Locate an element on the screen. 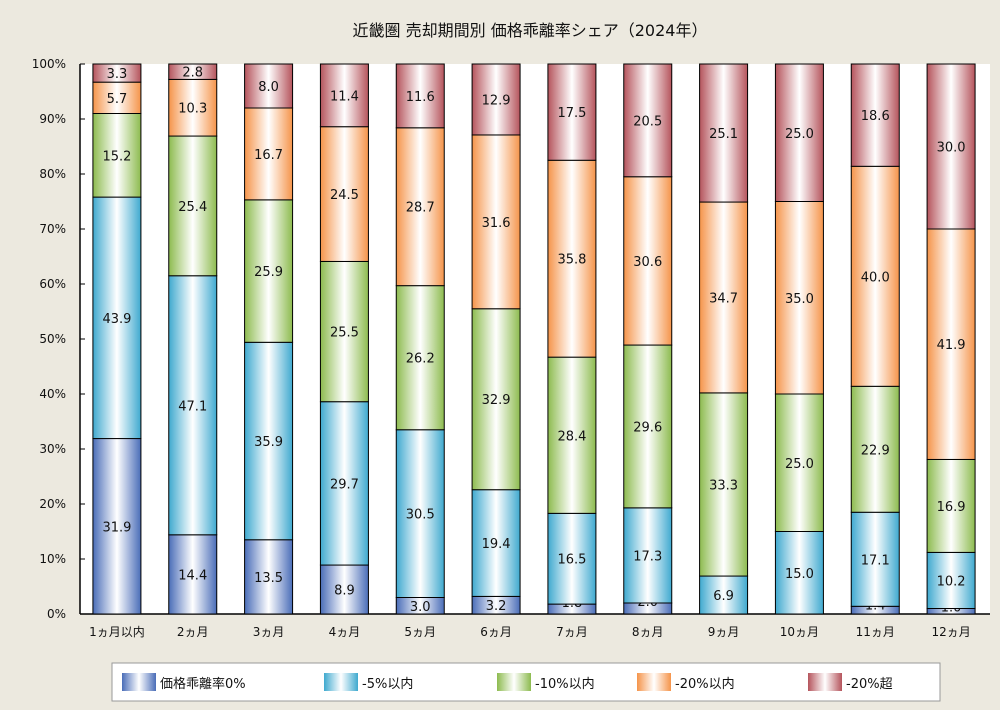 This screenshot has width=1000, height=710. data-label: 17.3 is located at coordinates (647, 556).